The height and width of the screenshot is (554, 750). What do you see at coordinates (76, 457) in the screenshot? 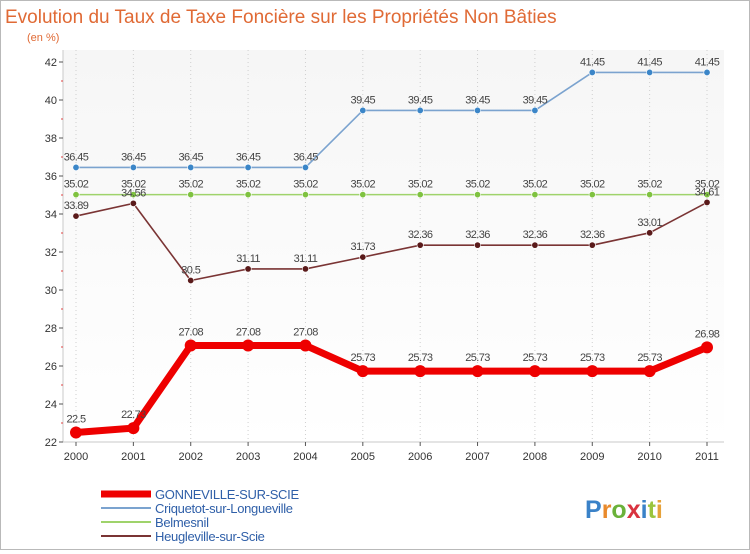
I see `x-tick-label: 2000` at bounding box center [76, 457].